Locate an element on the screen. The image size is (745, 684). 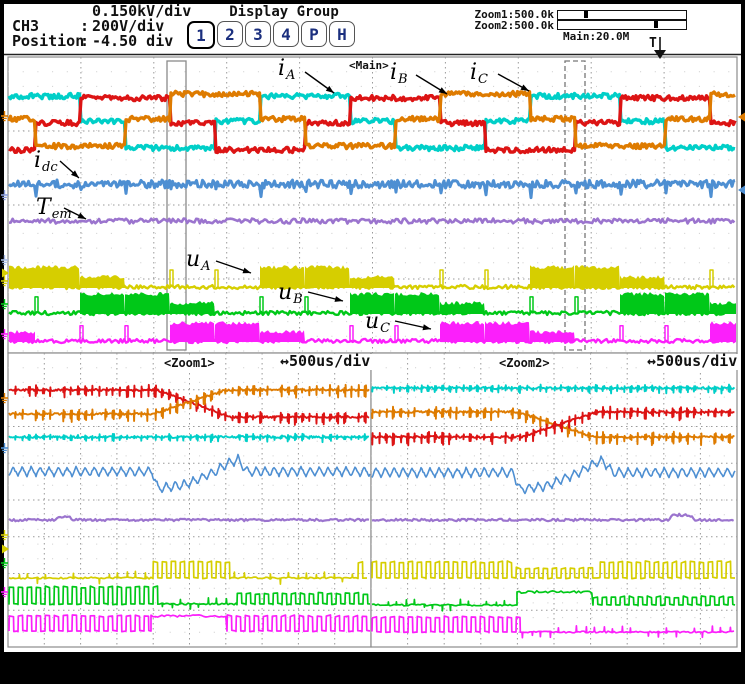
annotation-u-B: uB is located at coordinates (290, 294).